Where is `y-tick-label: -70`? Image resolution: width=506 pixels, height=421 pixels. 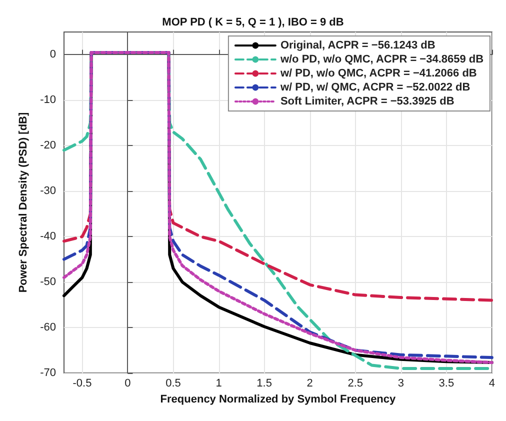 y-tick-label: -70 is located at coordinates (48, 373).